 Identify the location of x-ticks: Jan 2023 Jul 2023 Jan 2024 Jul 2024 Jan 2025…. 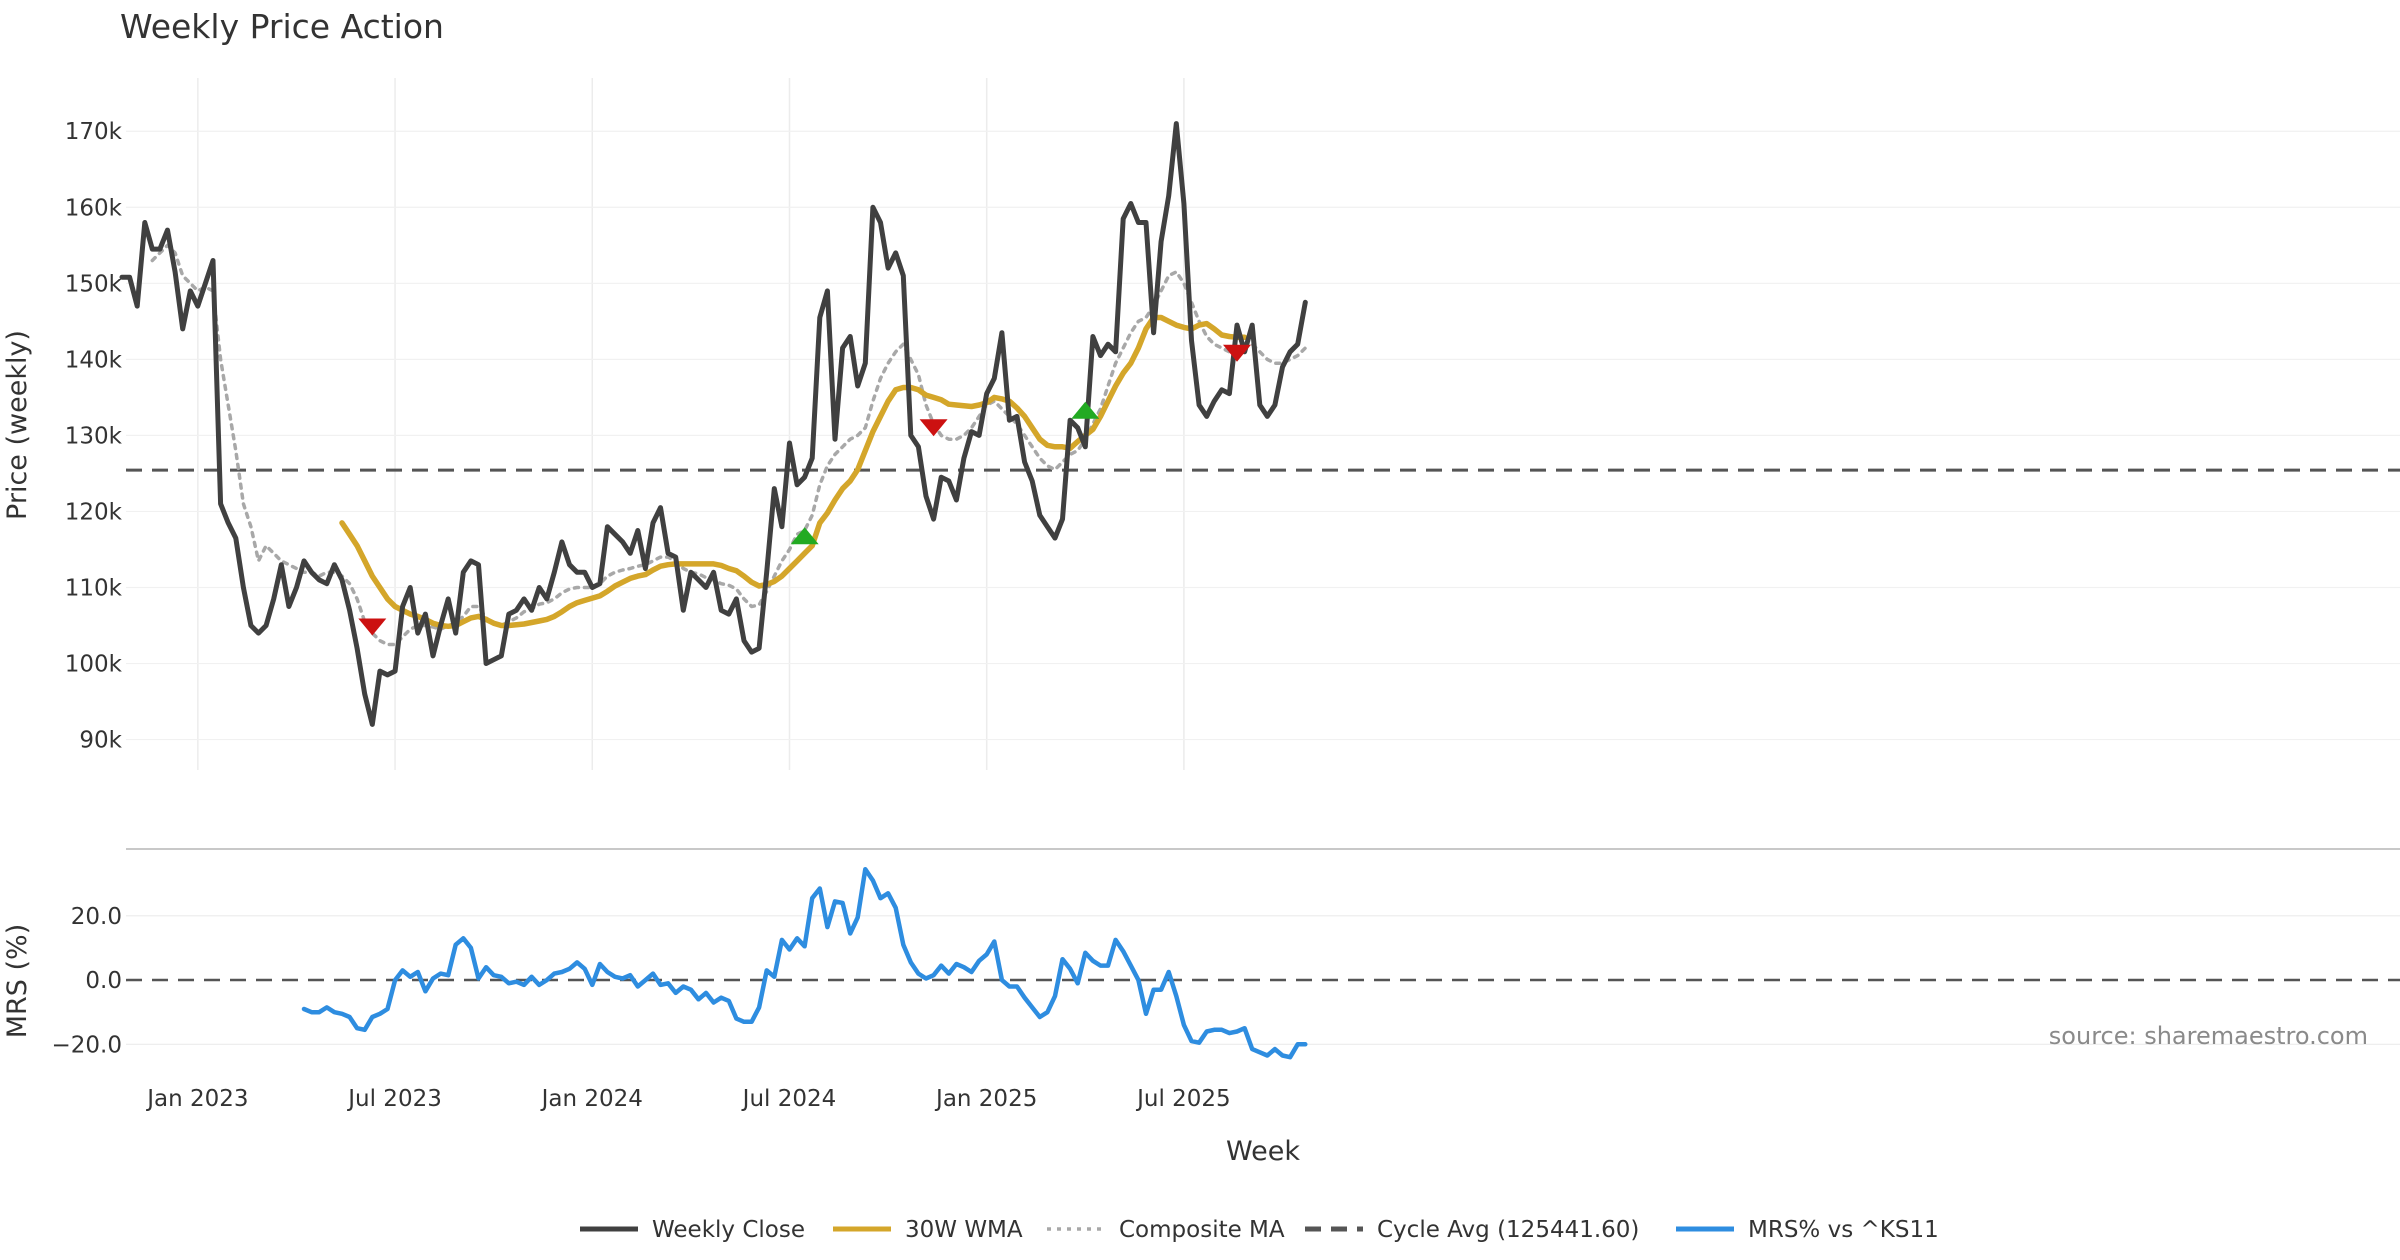
(688, 1099).